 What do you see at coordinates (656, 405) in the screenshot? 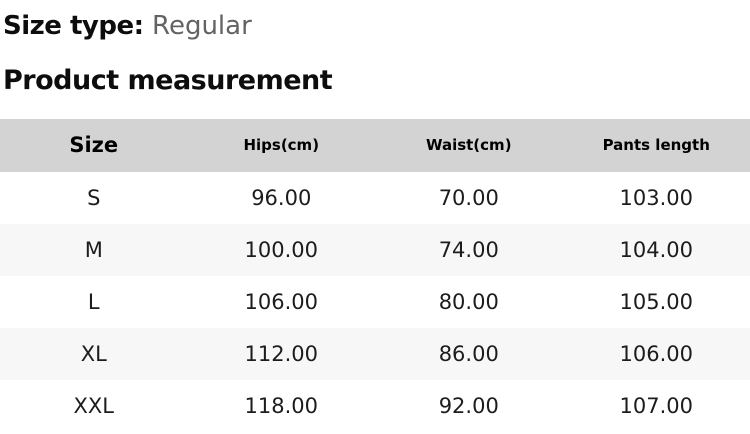
I see `cell-pants-length: 107.00` at bounding box center [656, 405].